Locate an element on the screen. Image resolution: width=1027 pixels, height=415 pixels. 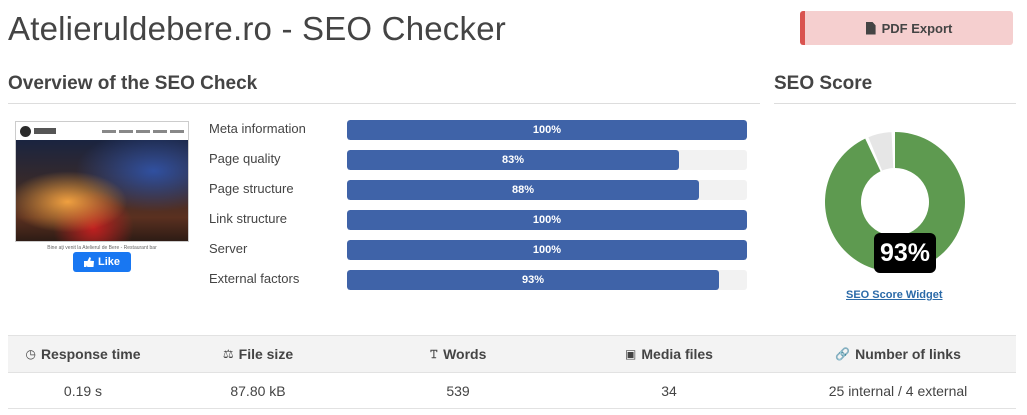
seo-score-title: SEO Score is located at coordinates (823, 83).